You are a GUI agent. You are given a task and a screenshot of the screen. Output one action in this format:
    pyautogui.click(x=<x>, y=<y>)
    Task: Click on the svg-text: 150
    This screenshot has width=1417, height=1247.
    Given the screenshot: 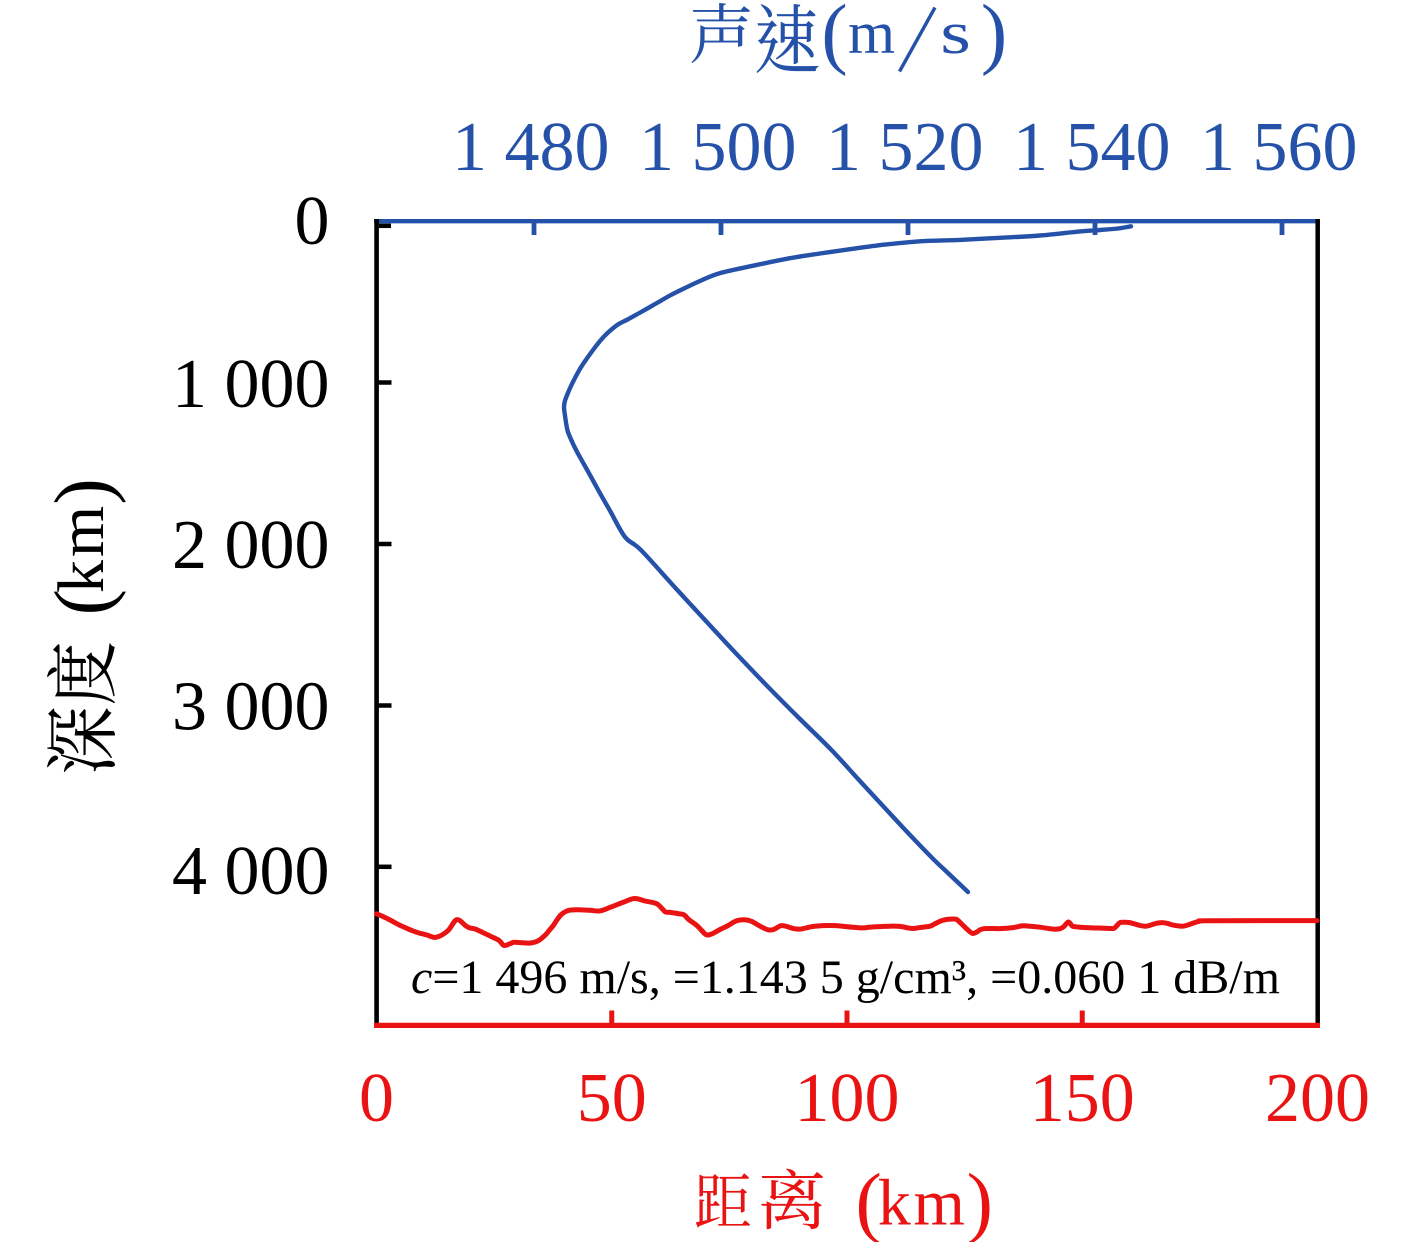 What is the action you would take?
    pyautogui.click(x=1082, y=1098)
    